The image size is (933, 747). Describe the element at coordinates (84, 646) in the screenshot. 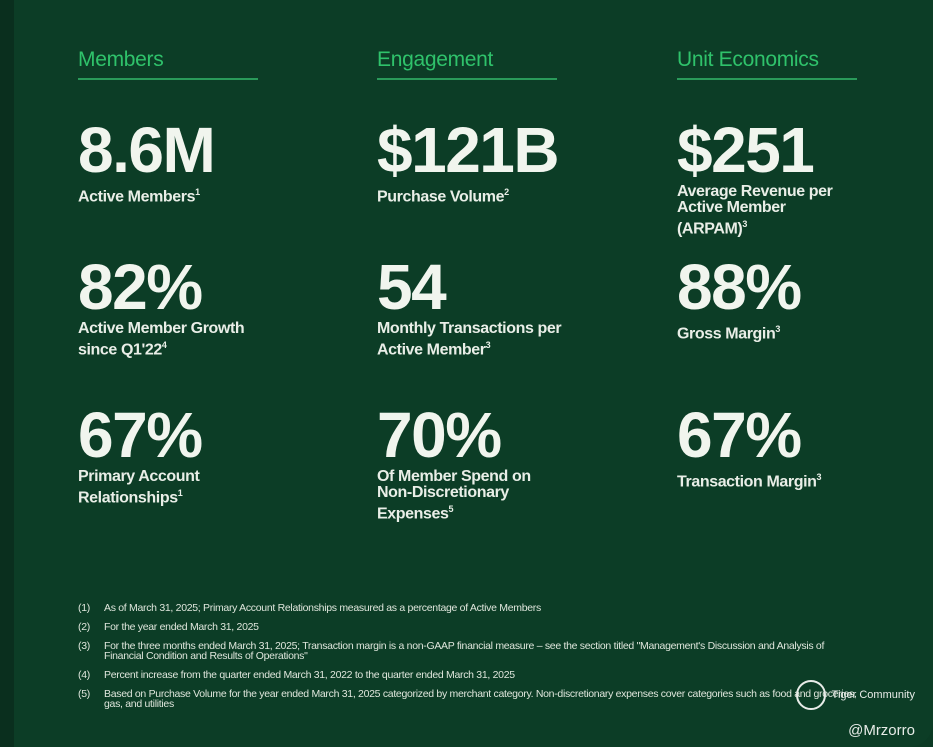

I see `footnote-number: (3)` at that location.